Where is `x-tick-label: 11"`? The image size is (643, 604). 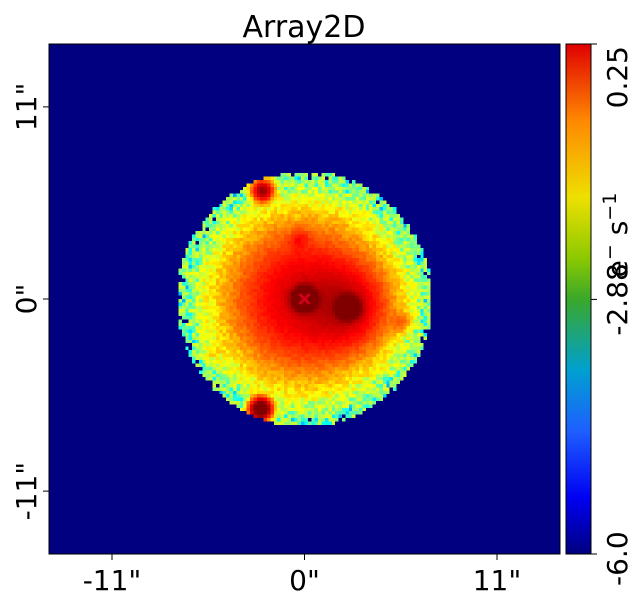 x-tick-label: 11" is located at coordinates (497, 580).